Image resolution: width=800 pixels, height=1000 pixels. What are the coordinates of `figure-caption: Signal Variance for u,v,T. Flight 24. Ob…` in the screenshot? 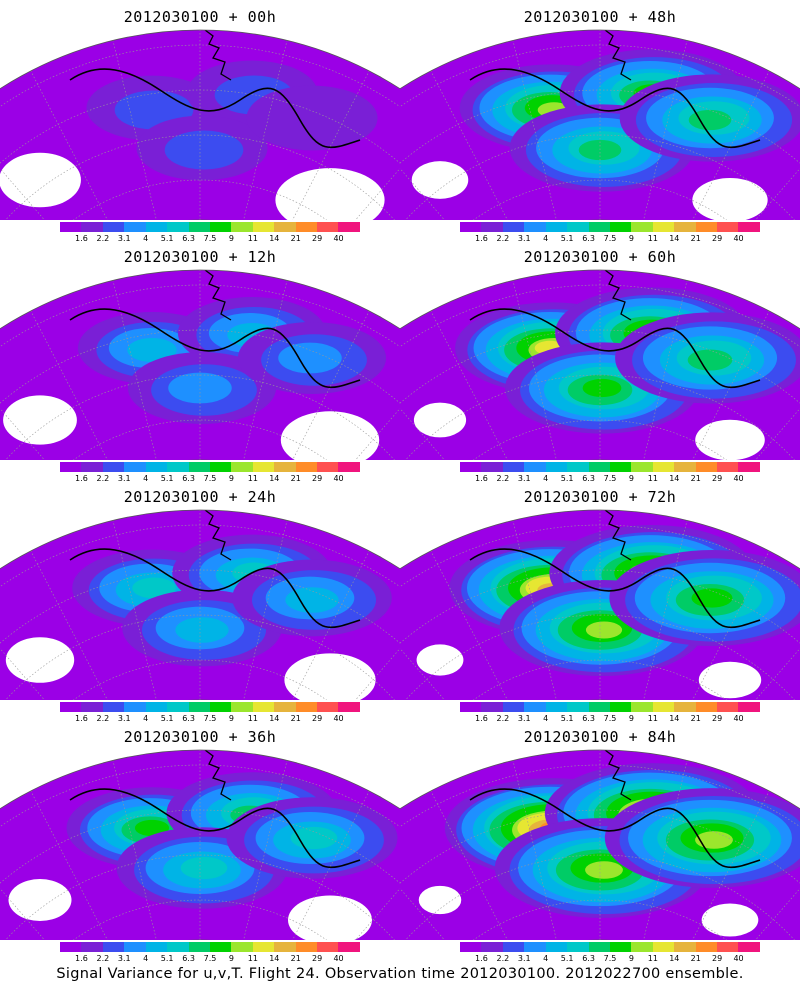 It's located at (400, 974).